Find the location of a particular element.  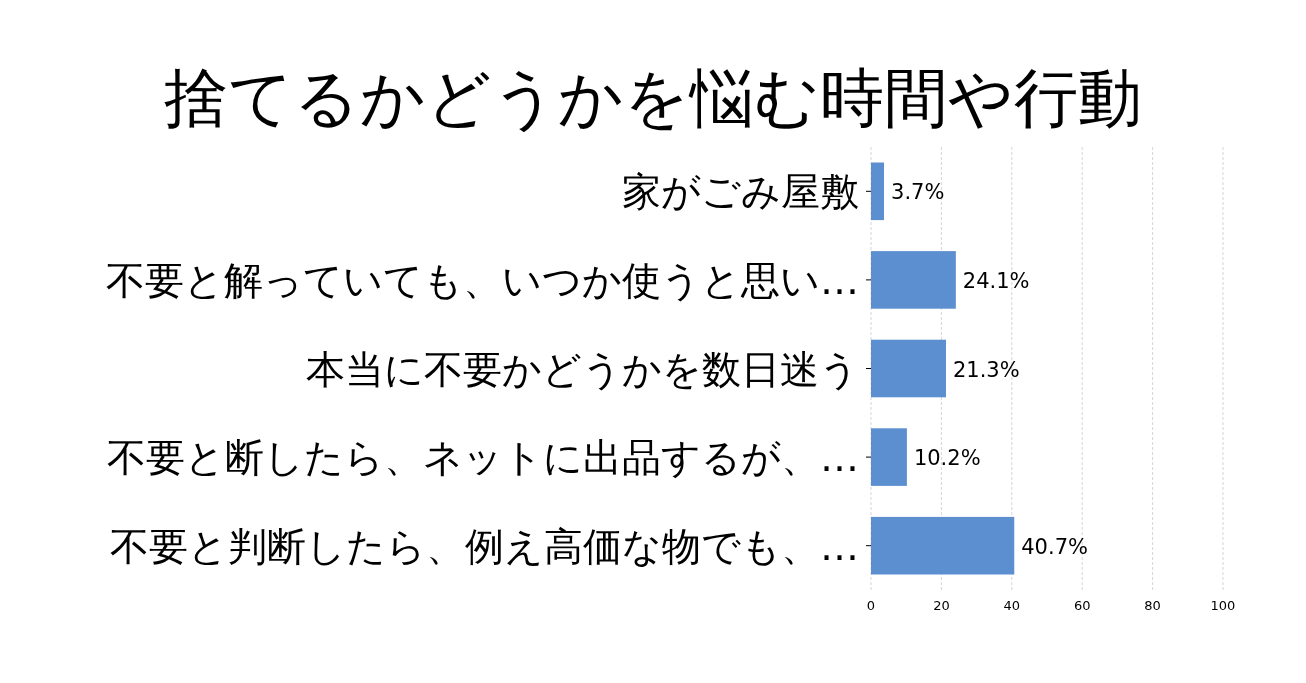

x-tick-label: 20 is located at coordinates (941, 605).